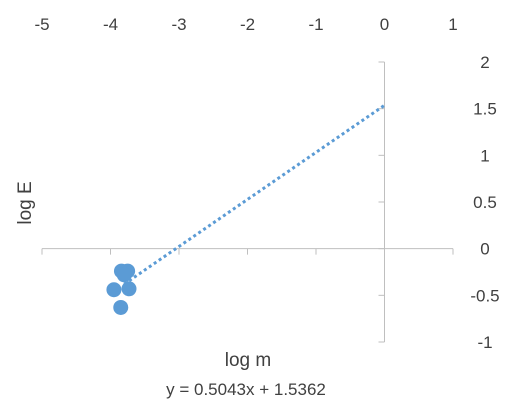 This screenshot has width=520, height=407. What do you see at coordinates (110, 24) in the screenshot?
I see `x-tick-label: -4` at bounding box center [110, 24].